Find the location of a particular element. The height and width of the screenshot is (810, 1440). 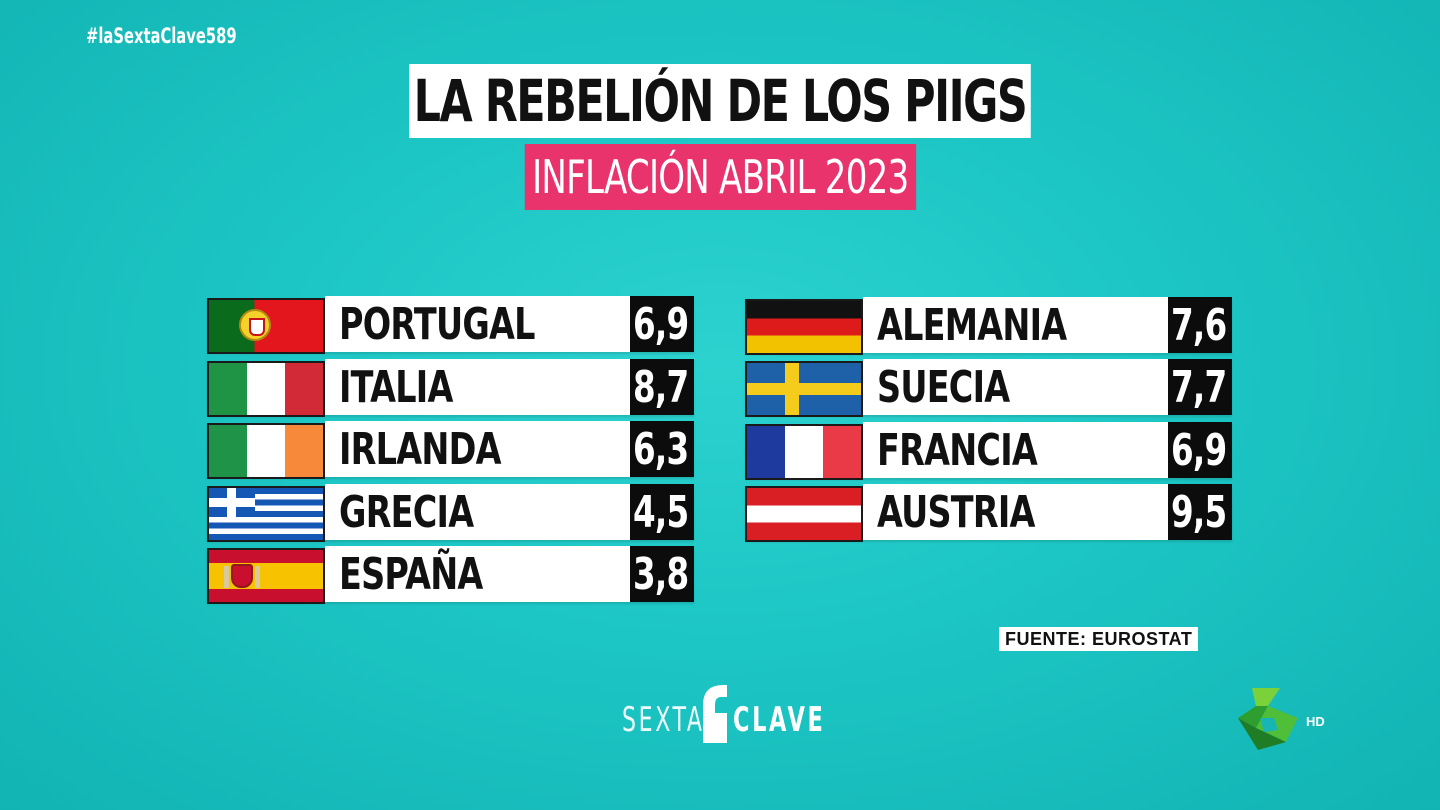

country-name-cell: ESPAÑA is located at coordinates (477, 574).